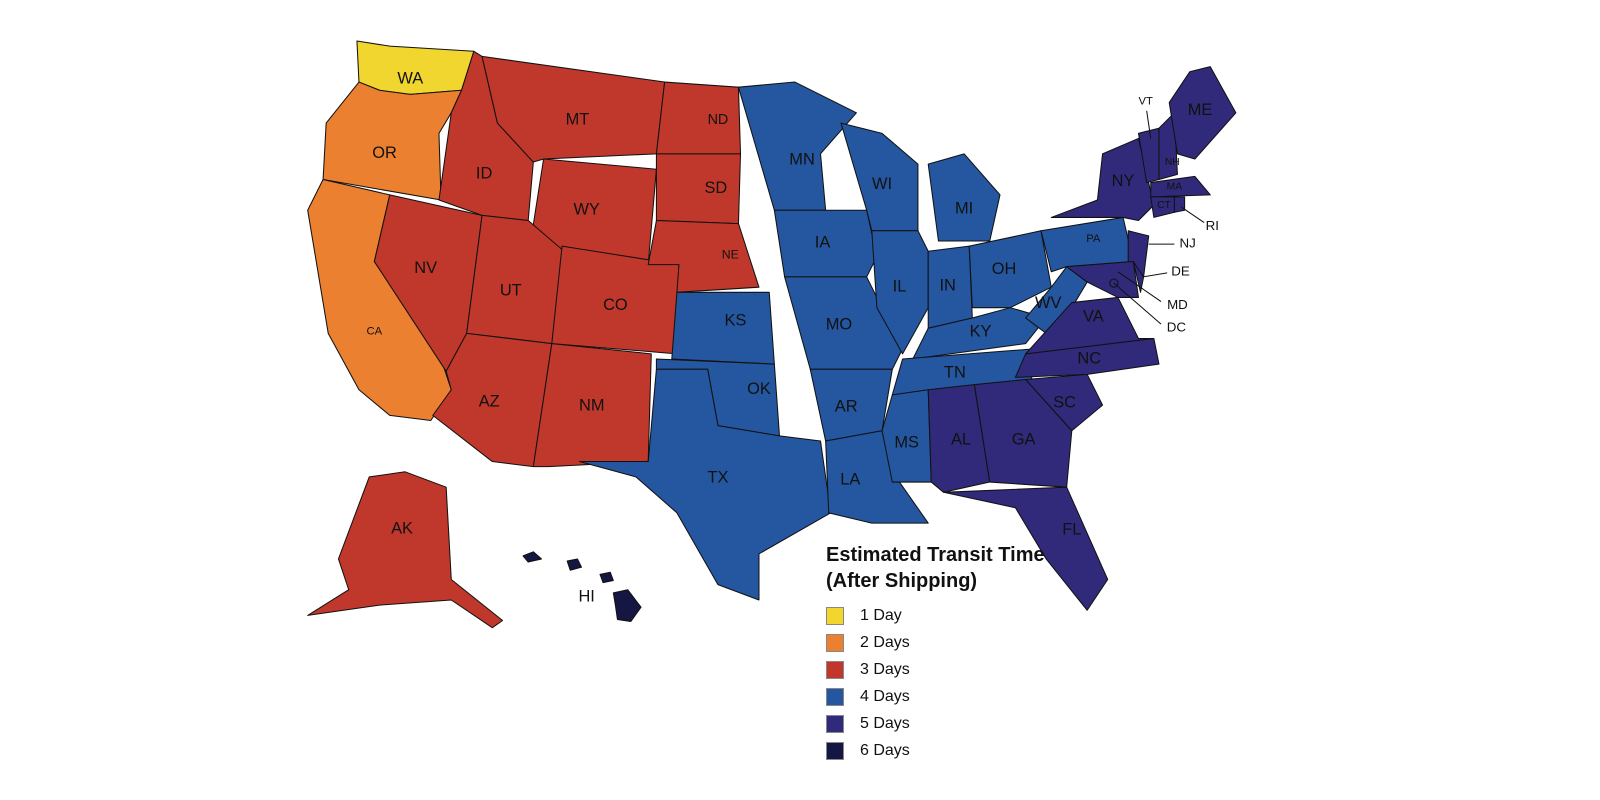 The height and width of the screenshot is (800, 1600). What do you see at coordinates (941, 642) in the screenshot?
I see `legend-item: 2 Days` at bounding box center [941, 642].